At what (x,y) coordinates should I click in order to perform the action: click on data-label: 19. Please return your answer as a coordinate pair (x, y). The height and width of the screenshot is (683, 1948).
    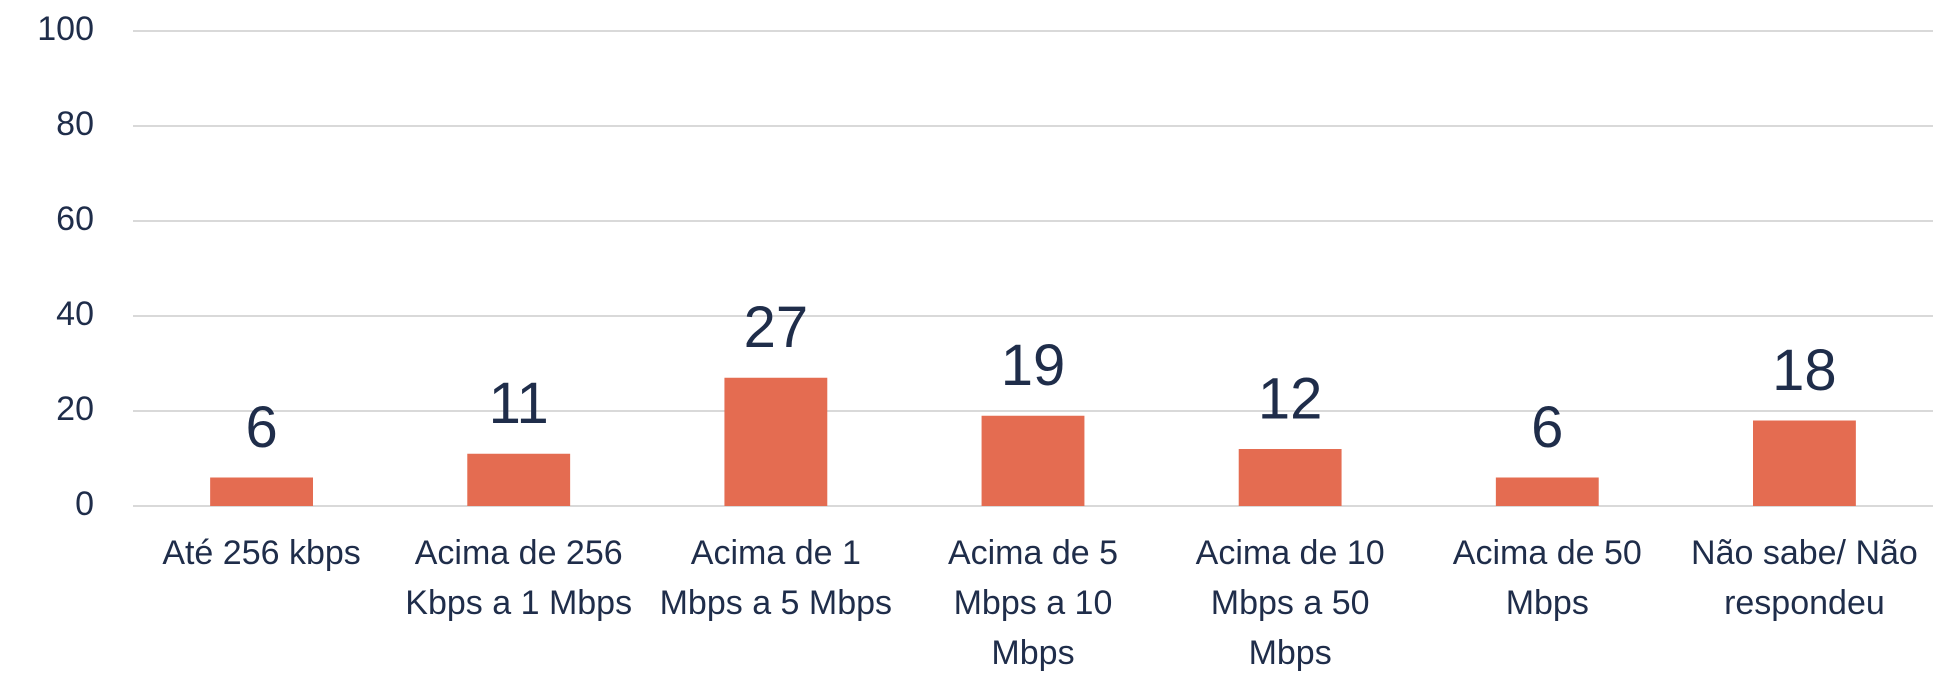
    Looking at the image, I should click on (1033, 365).